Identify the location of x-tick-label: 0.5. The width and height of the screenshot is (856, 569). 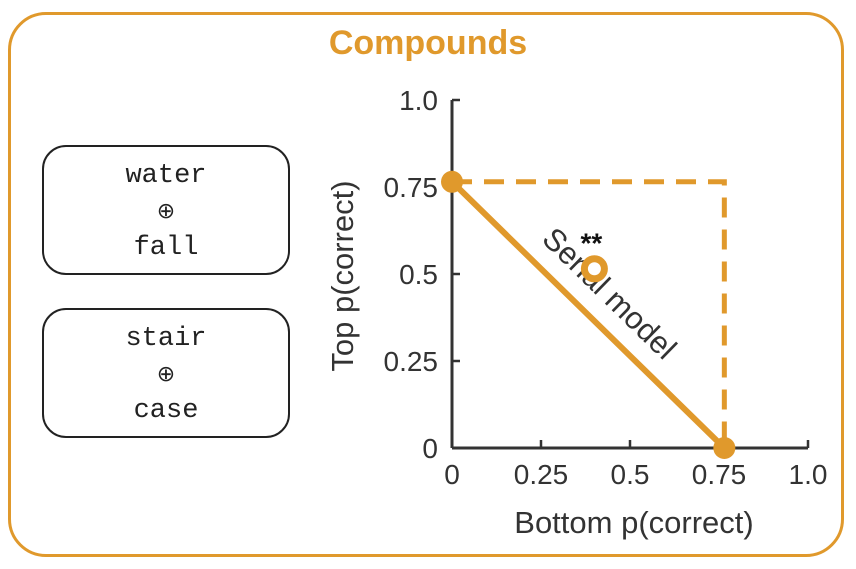
(630, 474).